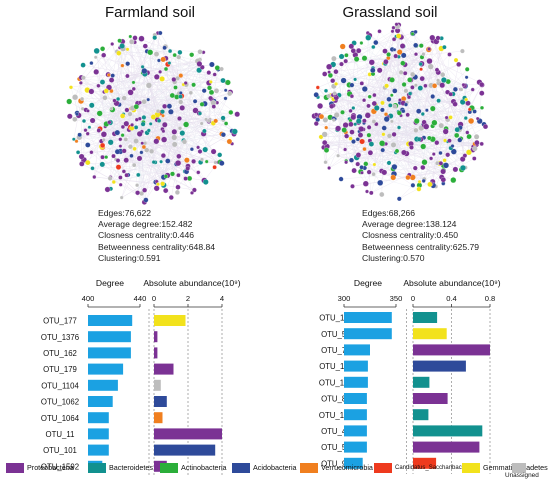  Describe the element at coordinates (60, 353) in the screenshot. I see `farmland-otu-label: OTU_162` at that location.